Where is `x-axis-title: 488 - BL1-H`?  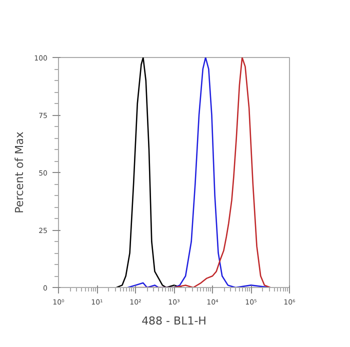
x-axis-title: 488 - BL1-H is located at coordinates (174, 321).